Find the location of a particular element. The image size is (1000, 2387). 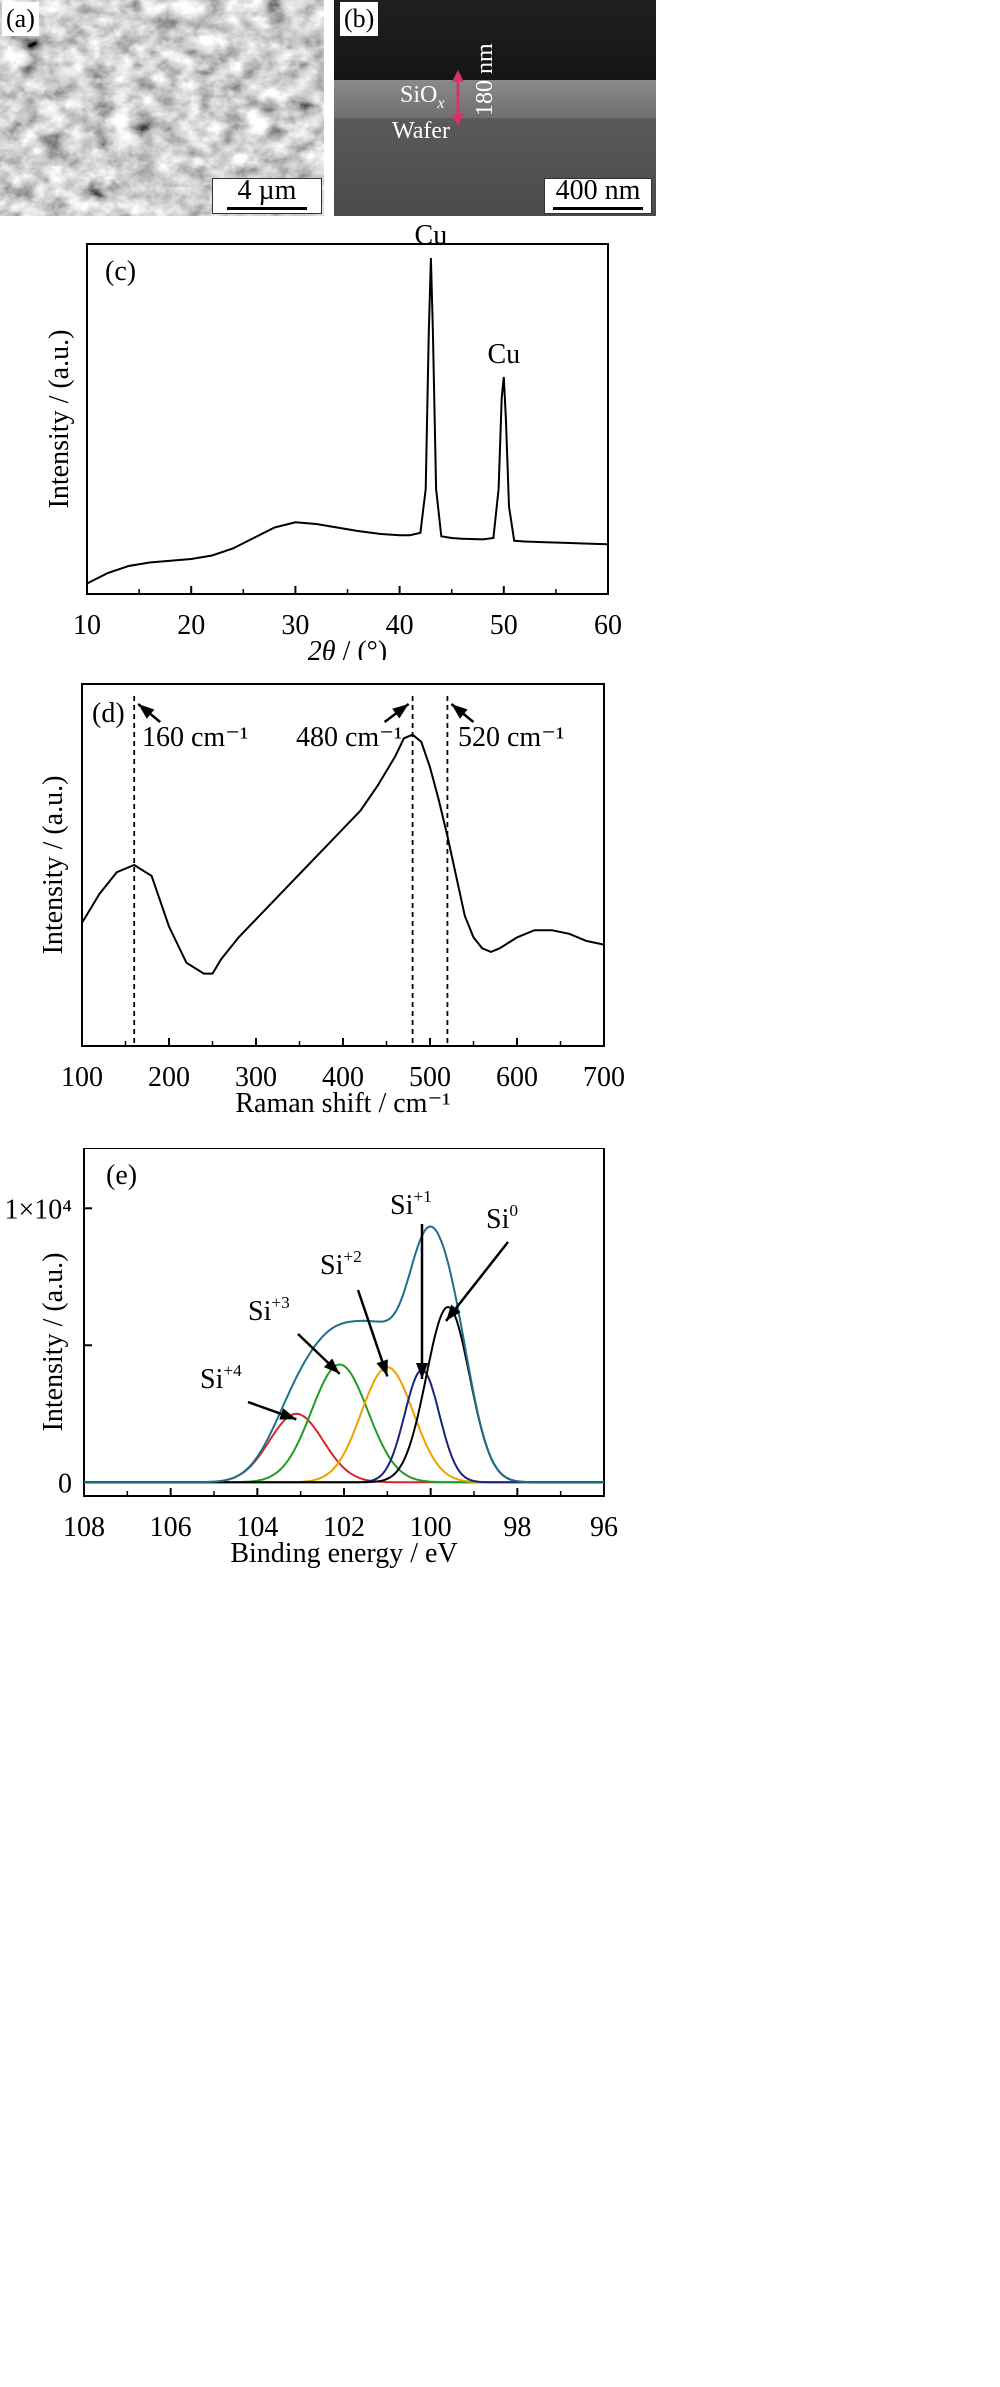

x-tick-label: 400 is located at coordinates (343, 1077).